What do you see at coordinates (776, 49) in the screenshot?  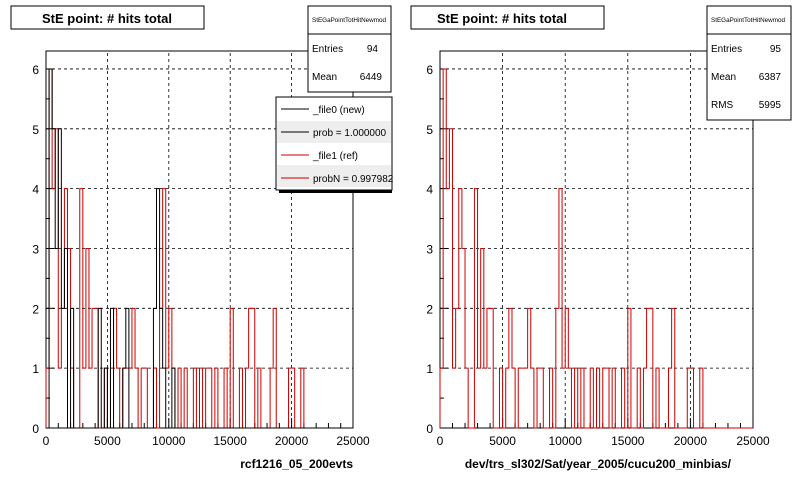 I see `right-stats-entries-value: 95` at bounding box center [776, 49].